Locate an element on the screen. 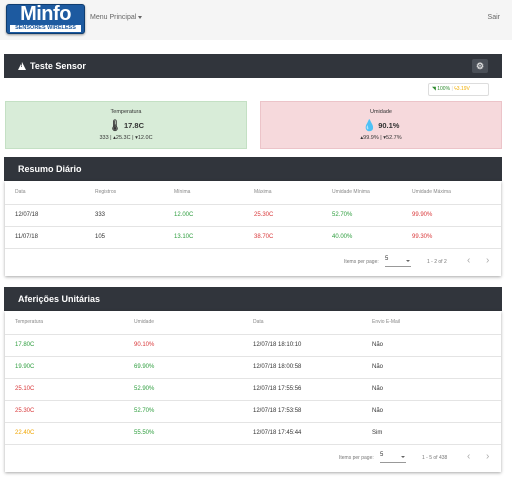 This screenshot has width=512, height=484. page-range: 1 - 5 of 438 is located at coordinates (435, 458).